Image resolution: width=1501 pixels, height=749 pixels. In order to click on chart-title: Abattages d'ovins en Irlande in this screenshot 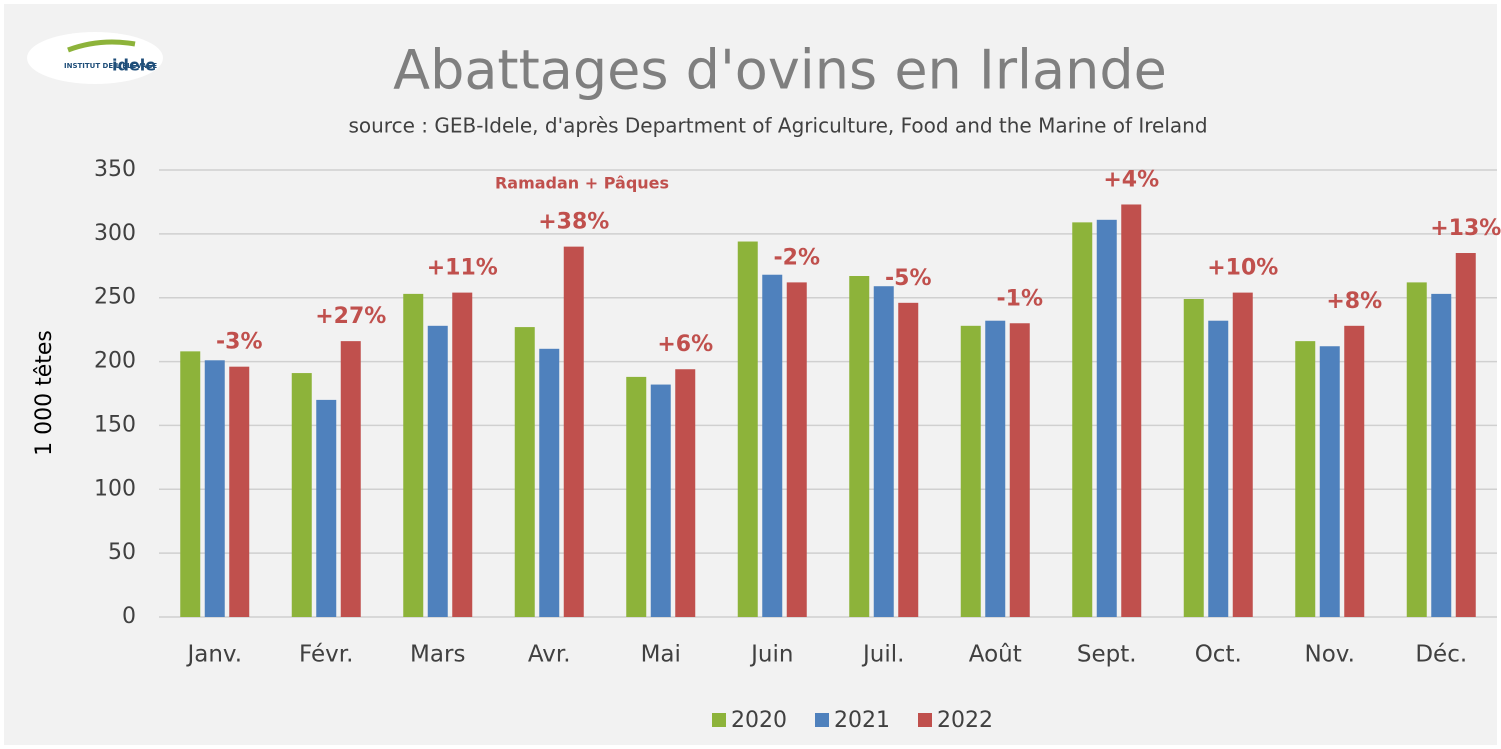, I will do `click(780, 70)`.